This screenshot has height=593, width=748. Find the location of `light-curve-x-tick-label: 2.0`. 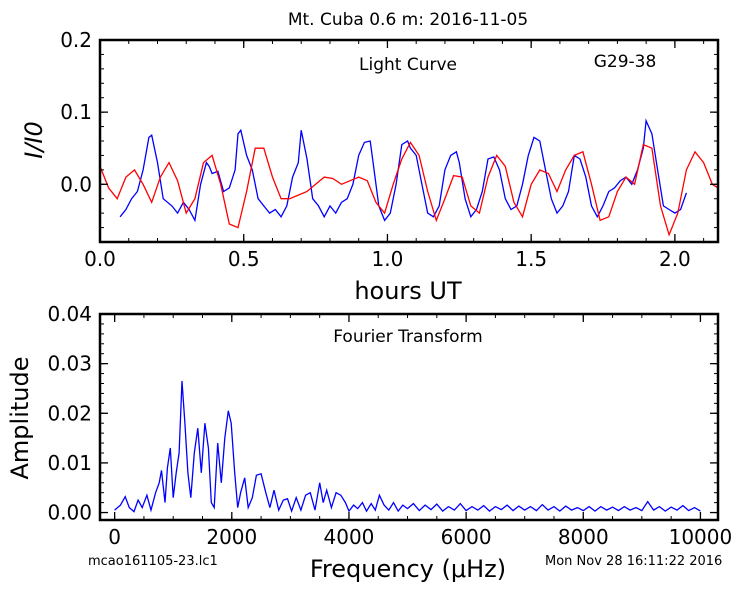

light-curve-x-tick-label: 2.0 is located at coordinates (675, 259).